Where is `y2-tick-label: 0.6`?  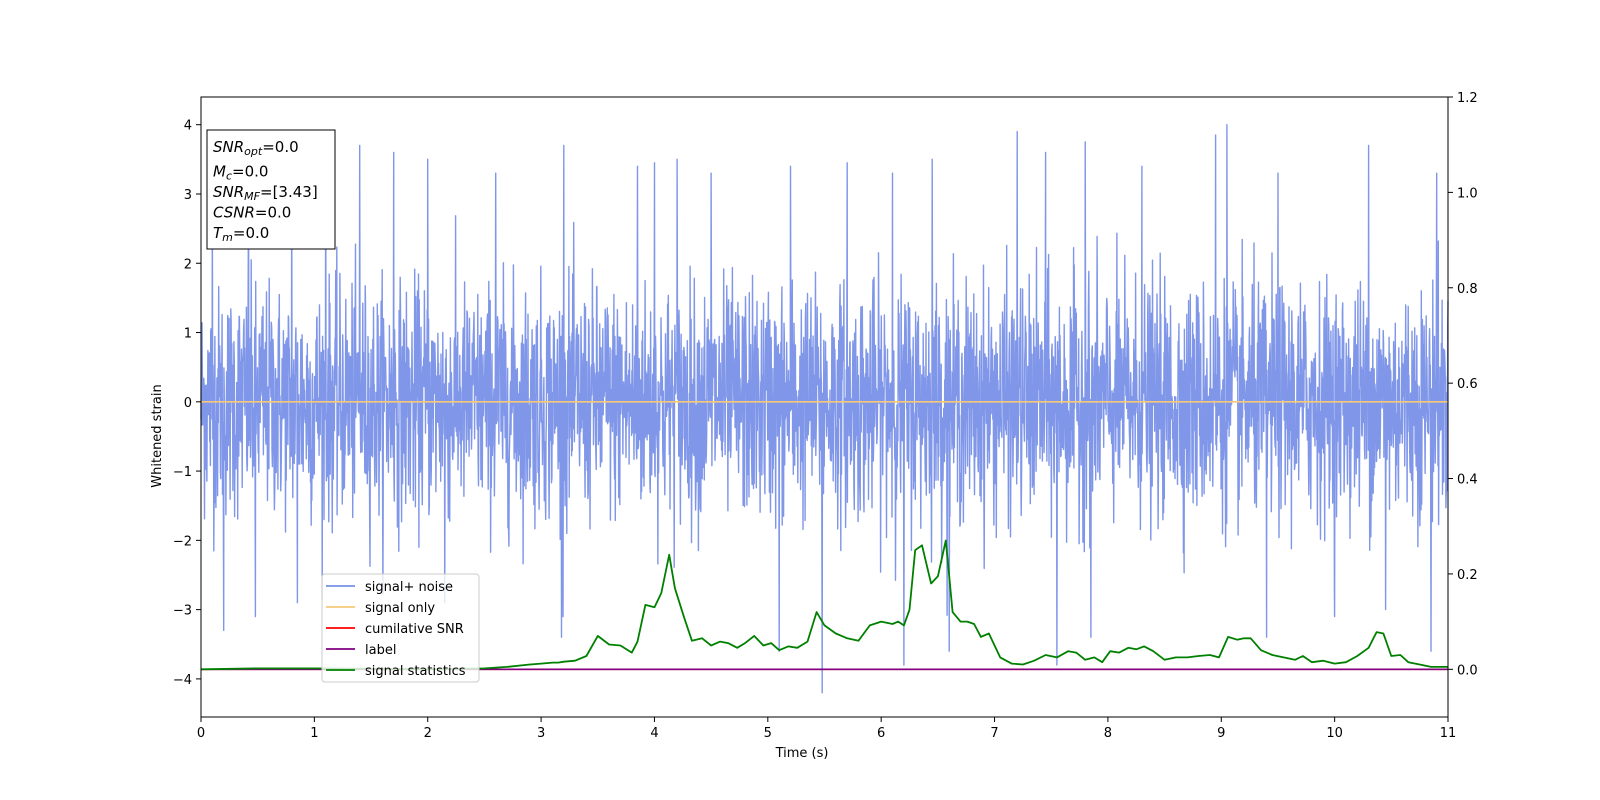
y2-tick-label: 0.6 is located at coordinates (1467, 384).